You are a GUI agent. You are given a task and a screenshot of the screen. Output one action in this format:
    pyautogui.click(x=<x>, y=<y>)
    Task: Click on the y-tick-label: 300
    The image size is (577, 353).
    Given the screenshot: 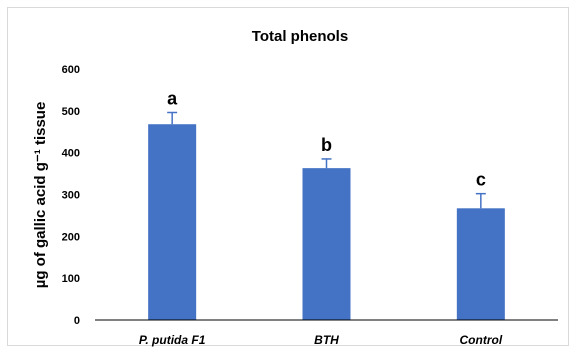 What is the action you would take?
    pyautogui.click(x=71, y=196)
    